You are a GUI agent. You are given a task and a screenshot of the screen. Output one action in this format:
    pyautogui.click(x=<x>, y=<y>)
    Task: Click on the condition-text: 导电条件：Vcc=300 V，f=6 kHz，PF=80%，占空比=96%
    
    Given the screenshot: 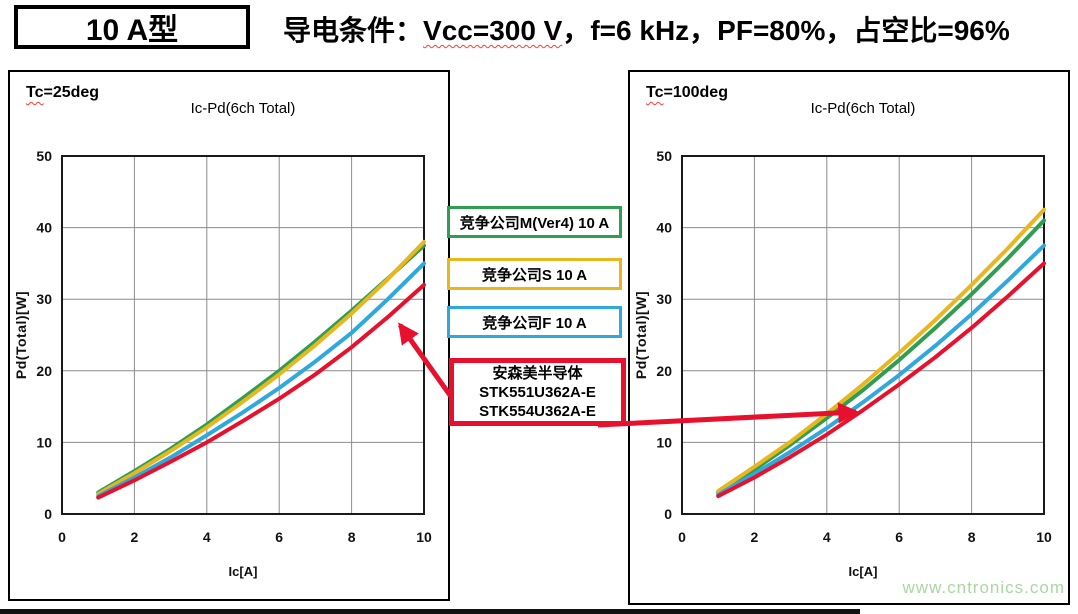 What is the action you would take?
    pyautogui.click(x=646, y=29)
    